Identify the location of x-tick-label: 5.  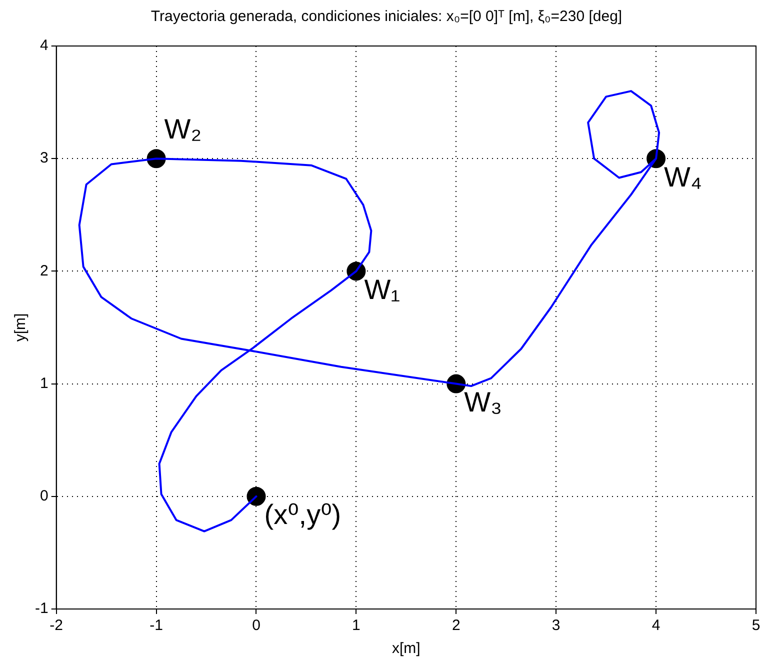
(756, 625).